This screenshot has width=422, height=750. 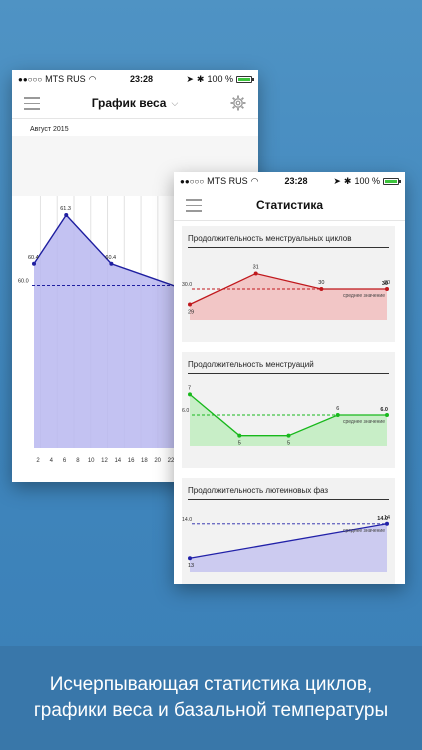 What do you see at coordinates (187, 285) in the screenshot?
I see `average-label: 30.0` at bounding box center [187, 285].